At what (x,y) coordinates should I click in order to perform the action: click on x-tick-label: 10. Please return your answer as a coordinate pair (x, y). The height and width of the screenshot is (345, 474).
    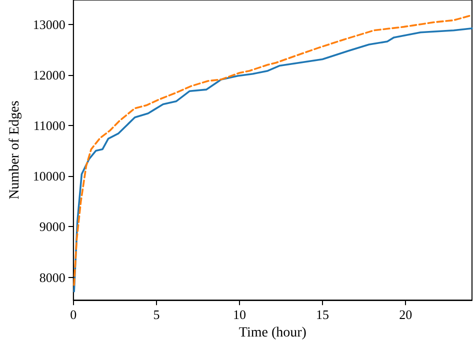
    Looking at the image, I should click on (239, 314).